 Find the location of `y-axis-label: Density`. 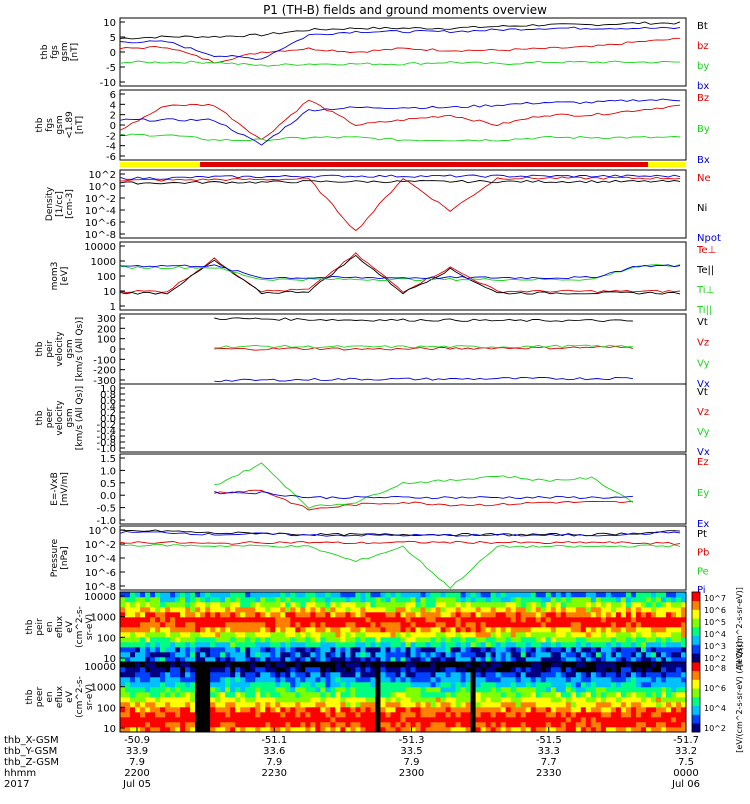

y-axis-label: Density is located at coordinates (50, 203).